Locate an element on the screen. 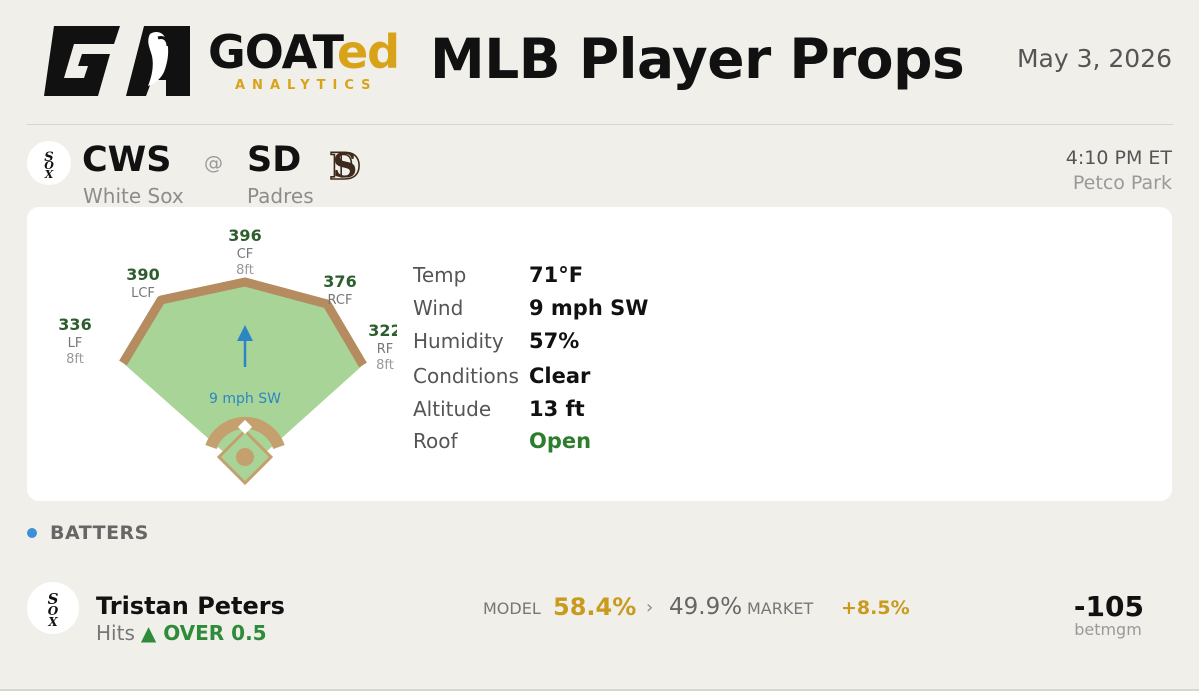 This screenshot has height=691, width=1199. weather-value: 57% is located at coordinates (554, 341).